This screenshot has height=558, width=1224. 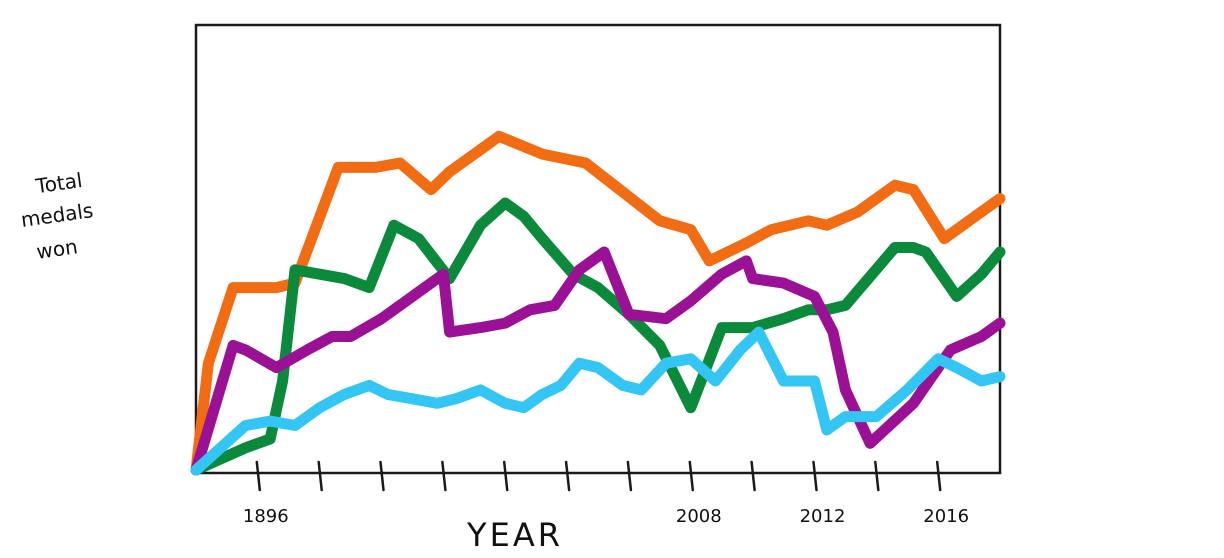 What do you see at coordinates (57, 249) in the screenshot?
I see `y-axis-label-line-3: won` at bounding box center [57, 249].